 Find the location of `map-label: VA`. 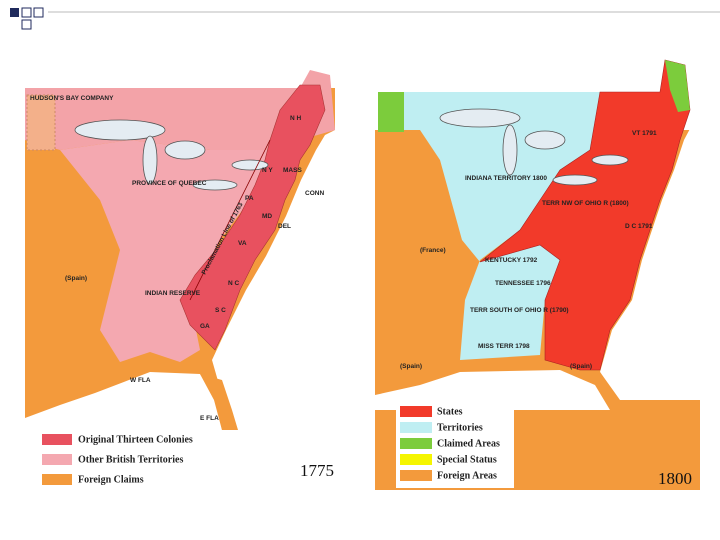

map-label: VA is located at coordinates (242, 243).